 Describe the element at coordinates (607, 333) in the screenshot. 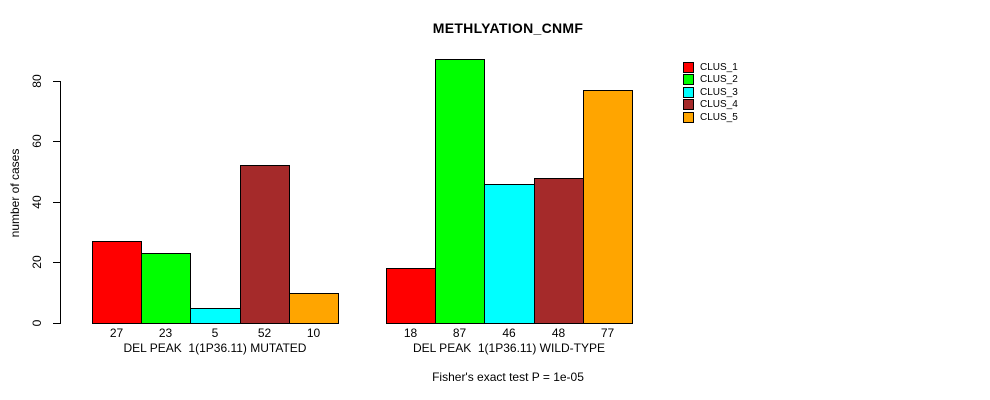

I see `bar-value-label: 77` at that location.